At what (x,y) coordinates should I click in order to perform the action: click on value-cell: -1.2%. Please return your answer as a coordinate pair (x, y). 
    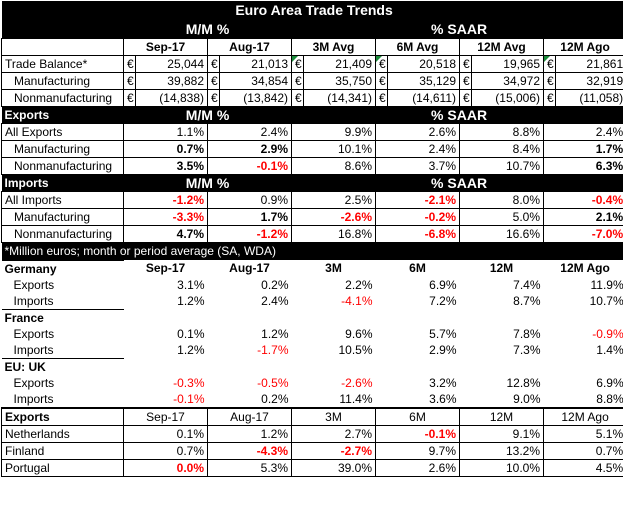
    Looking at the image, I should click on (250, 234).